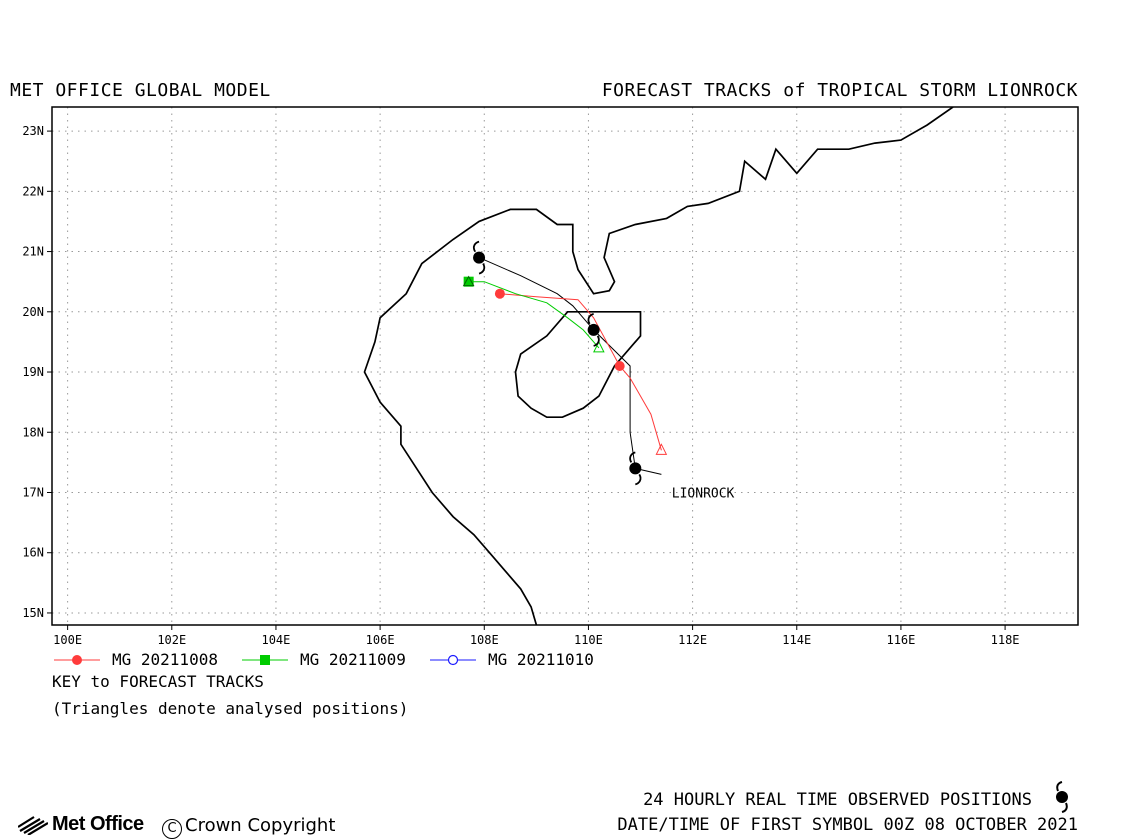  Describe the element at coordinates (165, 659) in the screenshot. I see `legend-label-0: MG 20211008` at that location.